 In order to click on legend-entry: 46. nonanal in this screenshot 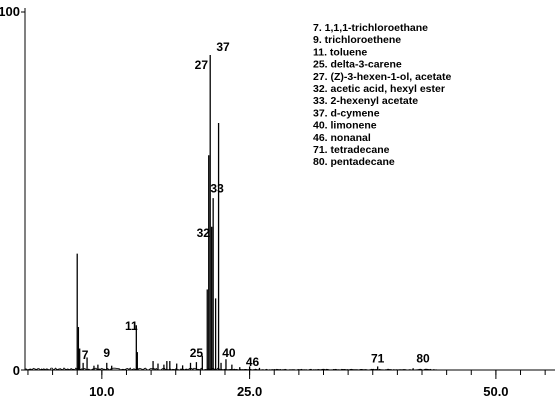, I will do `click(342, 138)`.